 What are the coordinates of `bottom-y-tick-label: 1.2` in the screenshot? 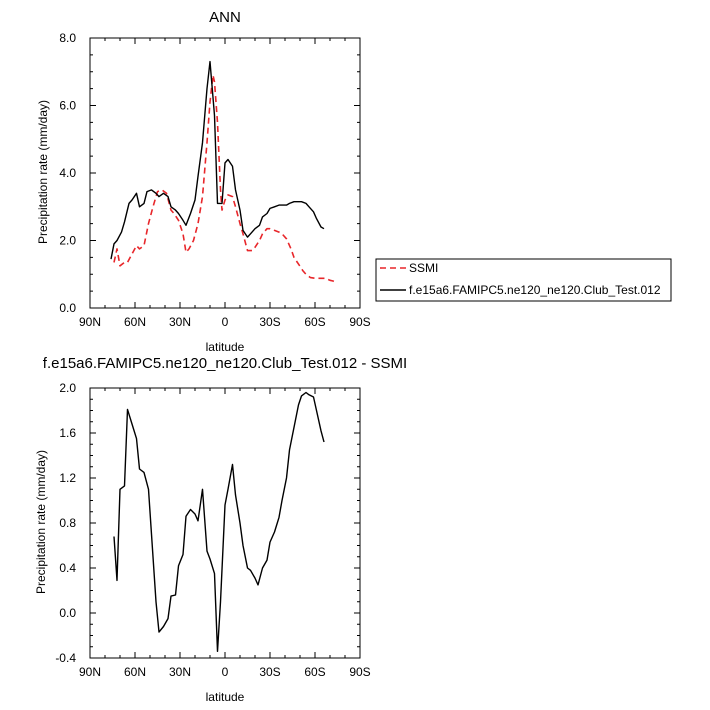 It's located at (67, 478).